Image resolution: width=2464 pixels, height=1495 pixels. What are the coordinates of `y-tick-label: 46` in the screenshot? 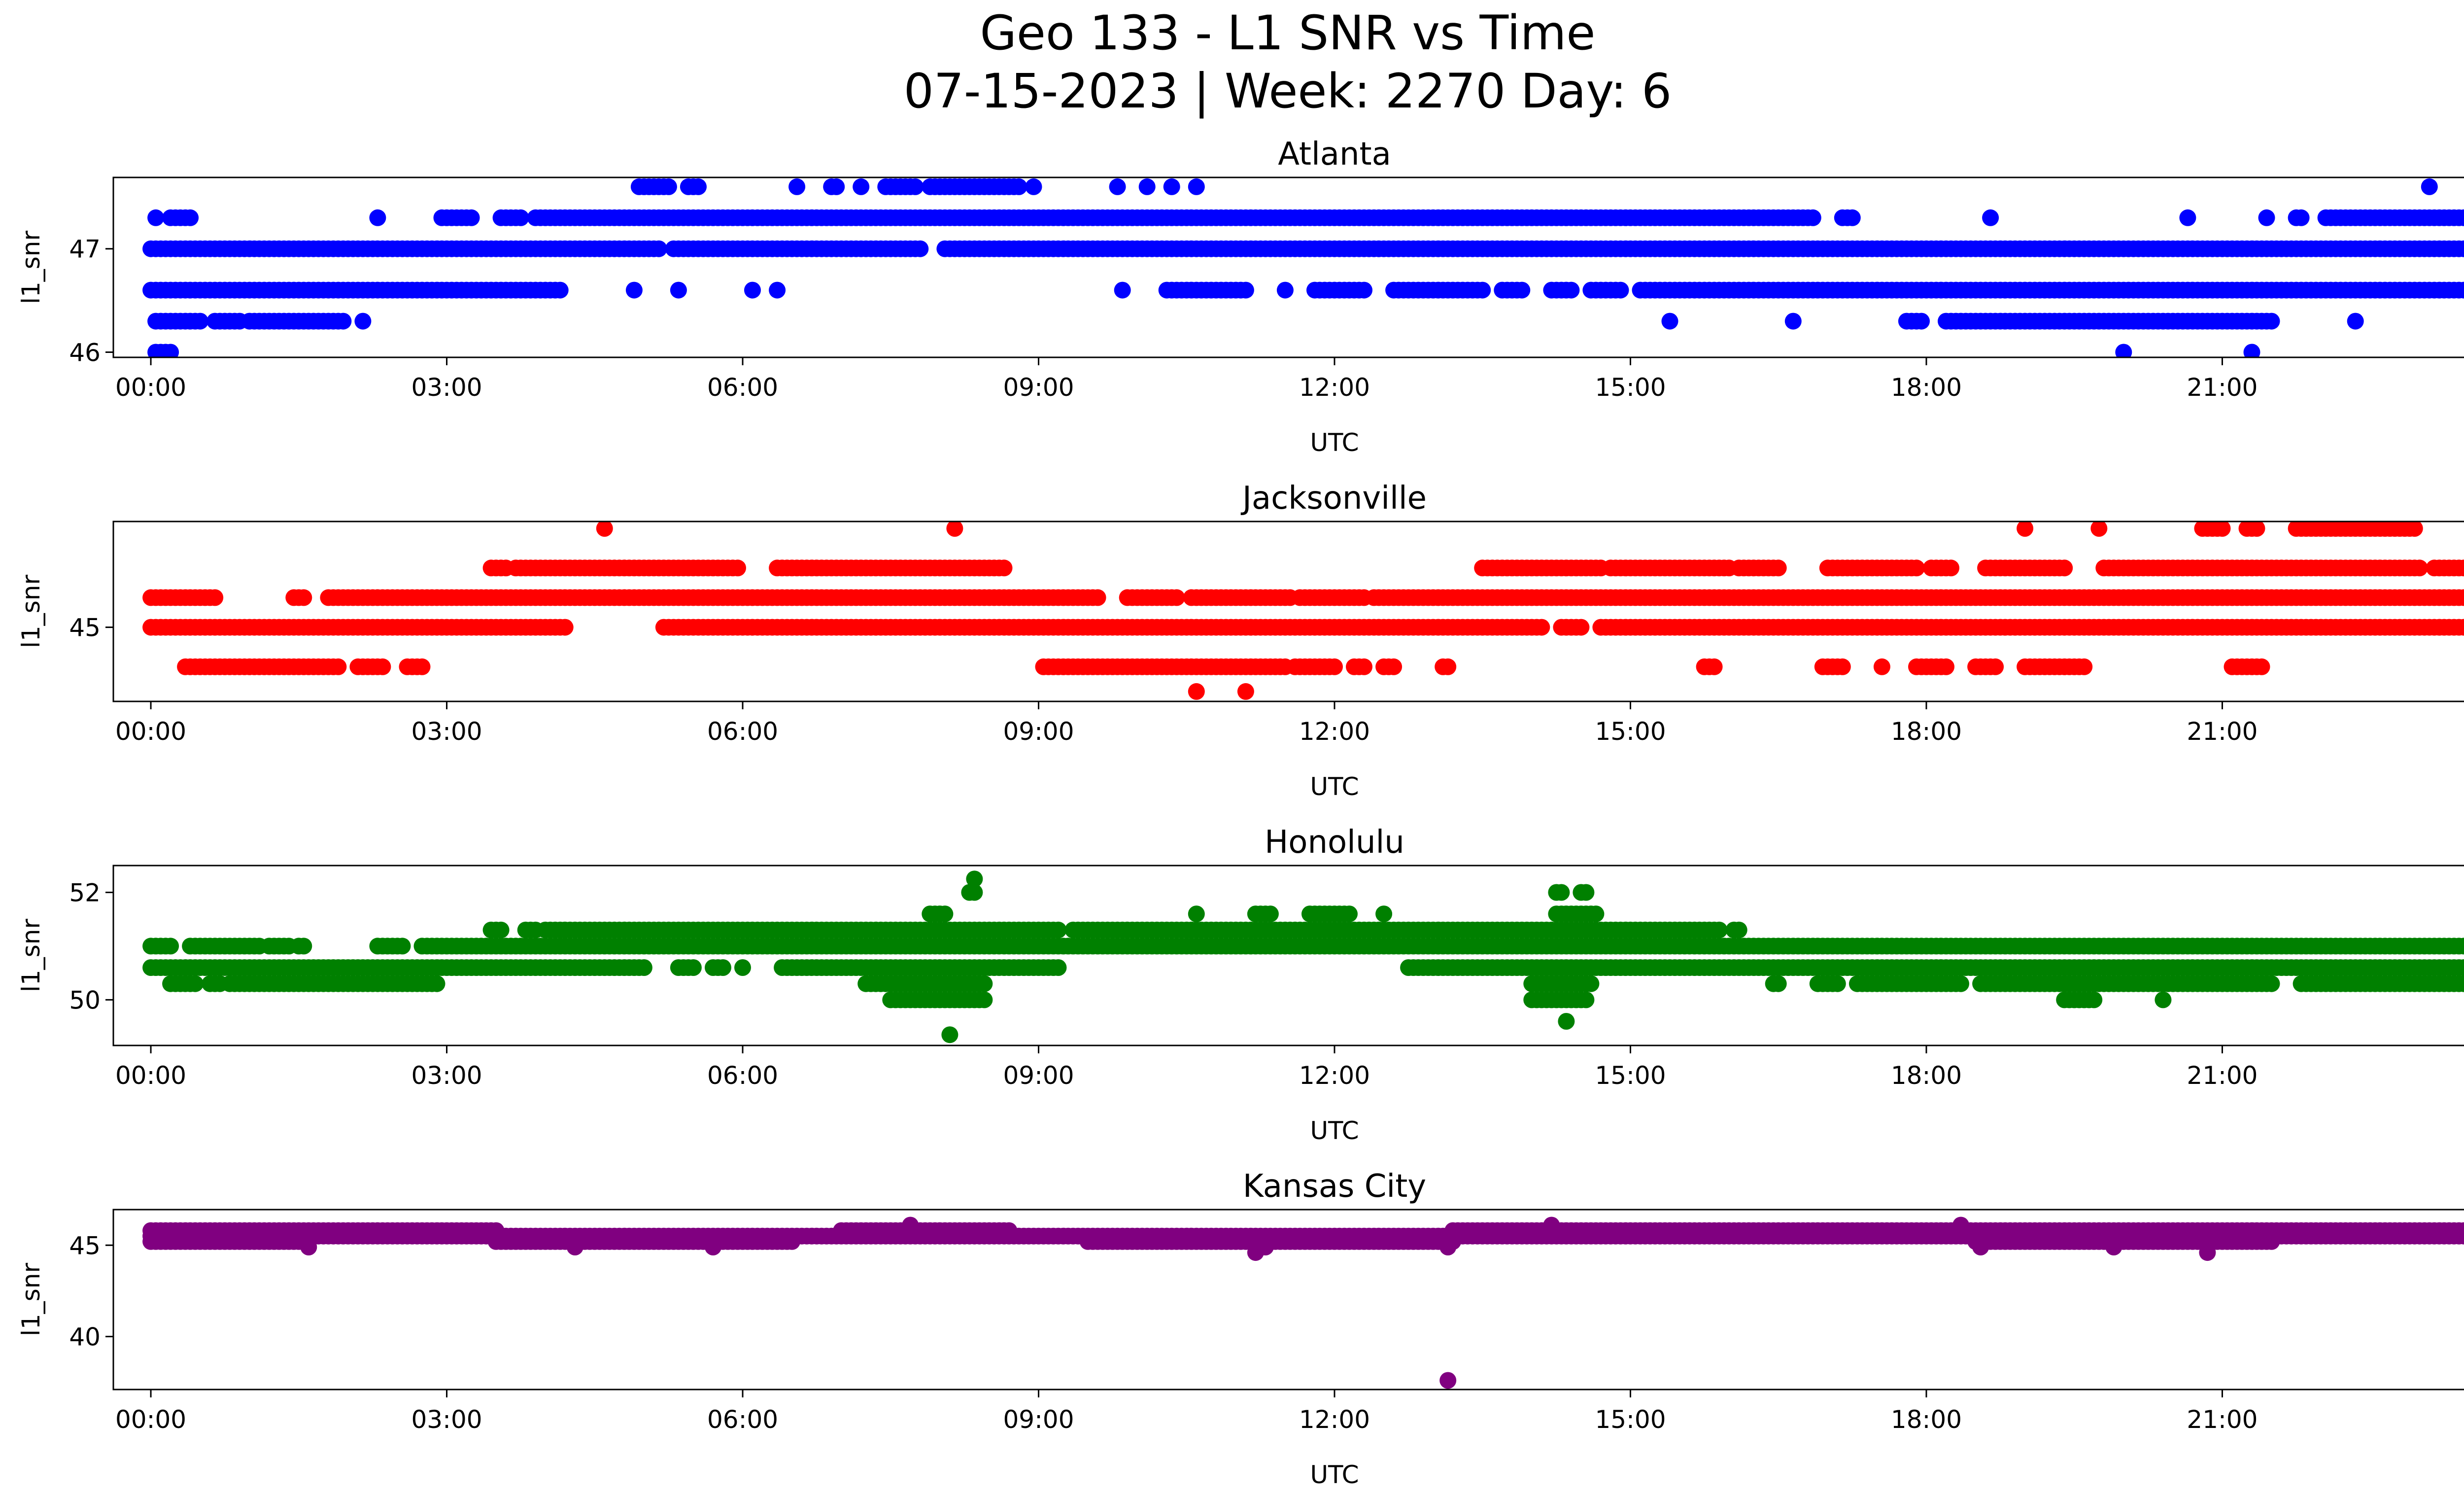 It's located at (85, 353).